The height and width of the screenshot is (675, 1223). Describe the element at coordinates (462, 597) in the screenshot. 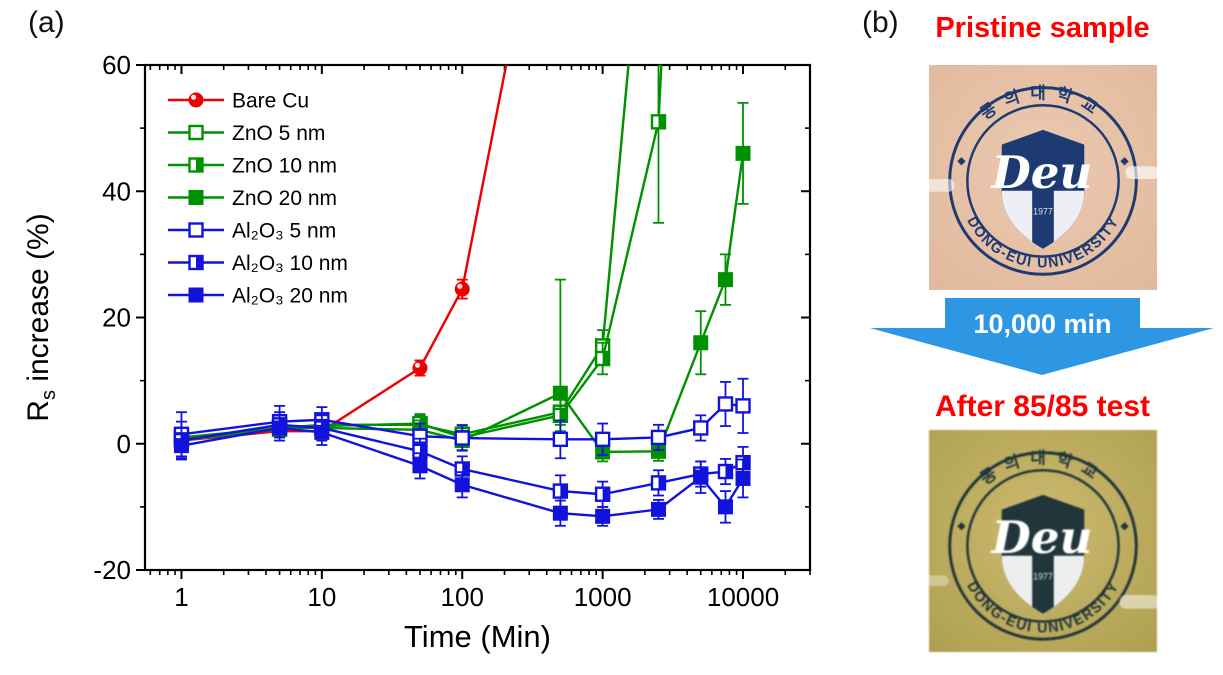

I see `svg-text: 100` at that location.